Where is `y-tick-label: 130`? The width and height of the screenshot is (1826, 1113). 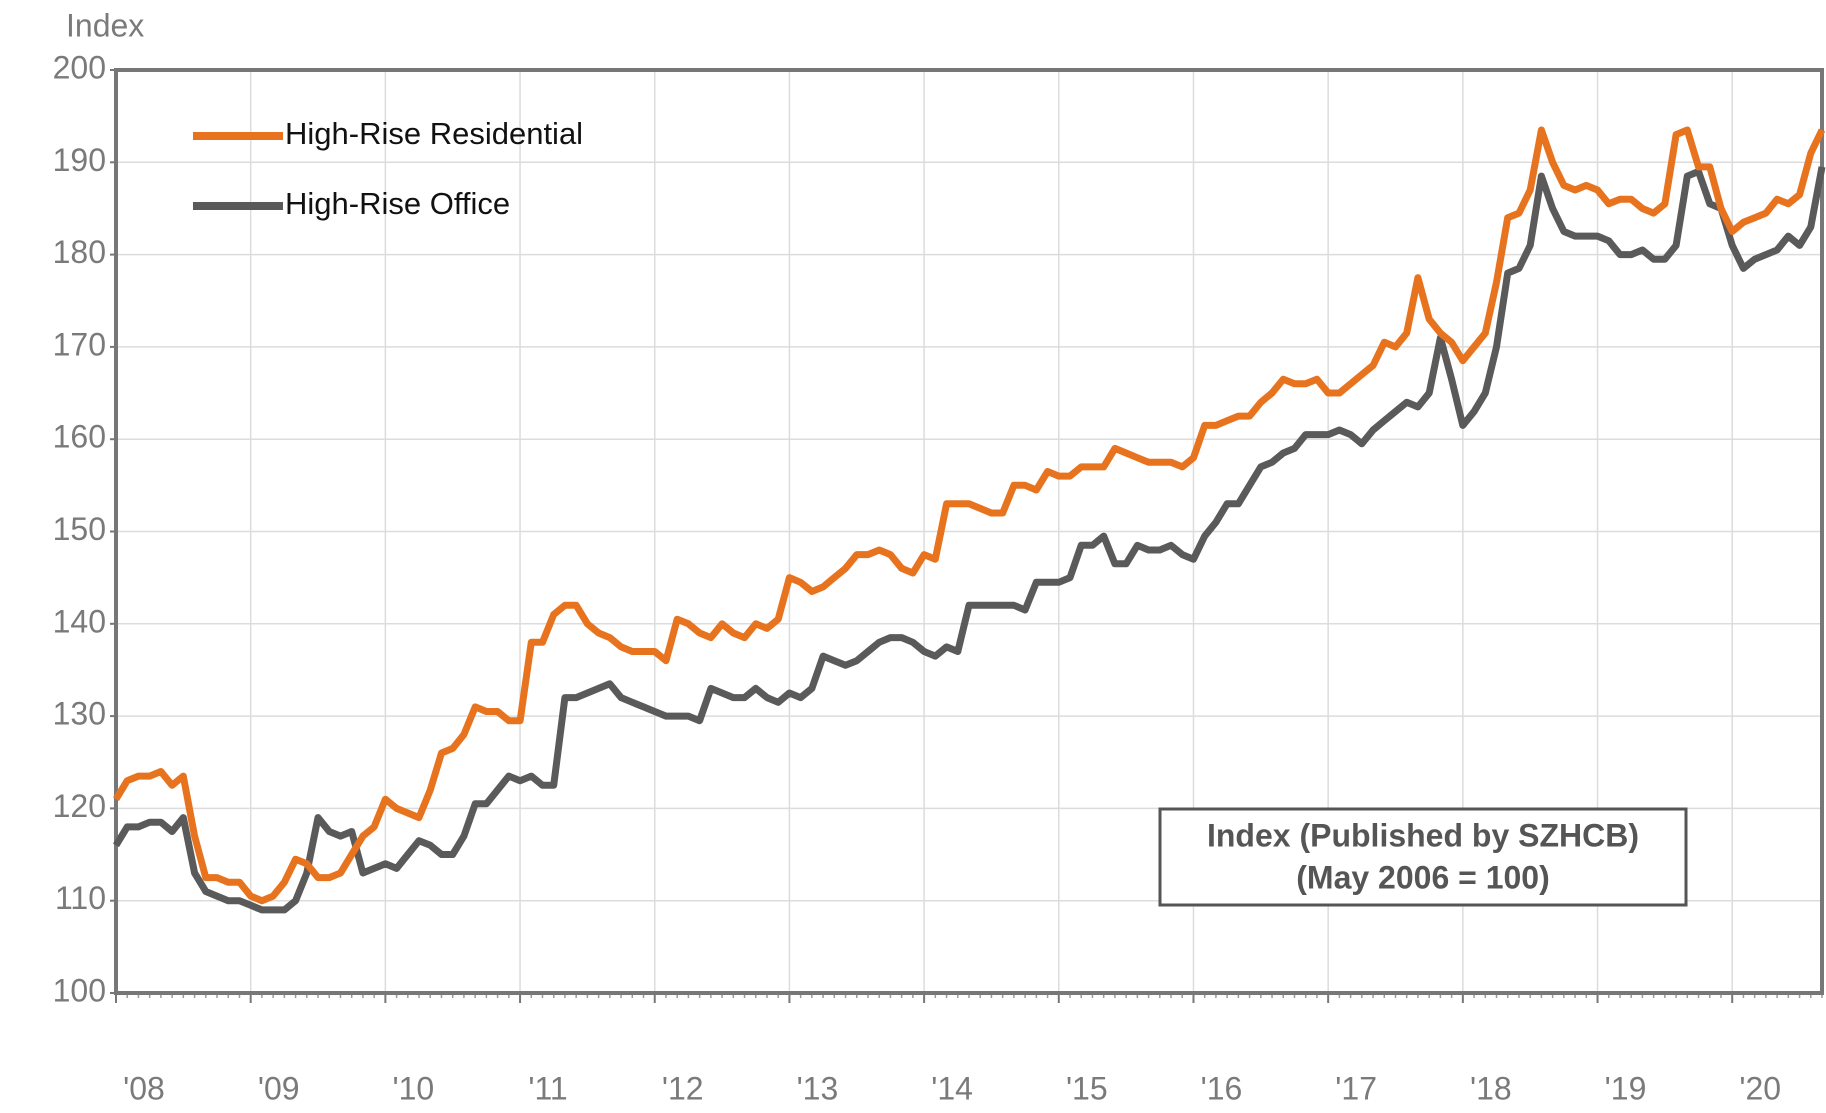 y-tick-label: 130 is located at coordinates (79, 714).